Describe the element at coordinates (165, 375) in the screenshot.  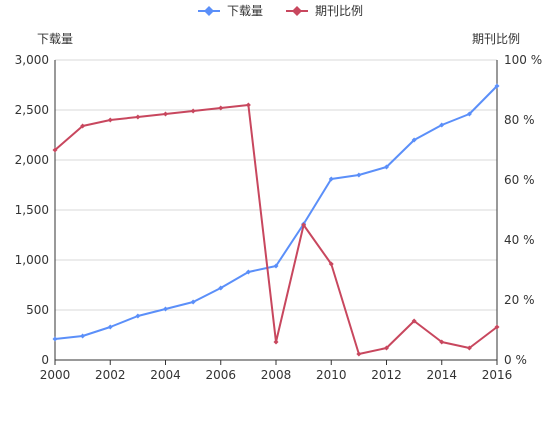
I see `x-tick-label: 2004` at that location.